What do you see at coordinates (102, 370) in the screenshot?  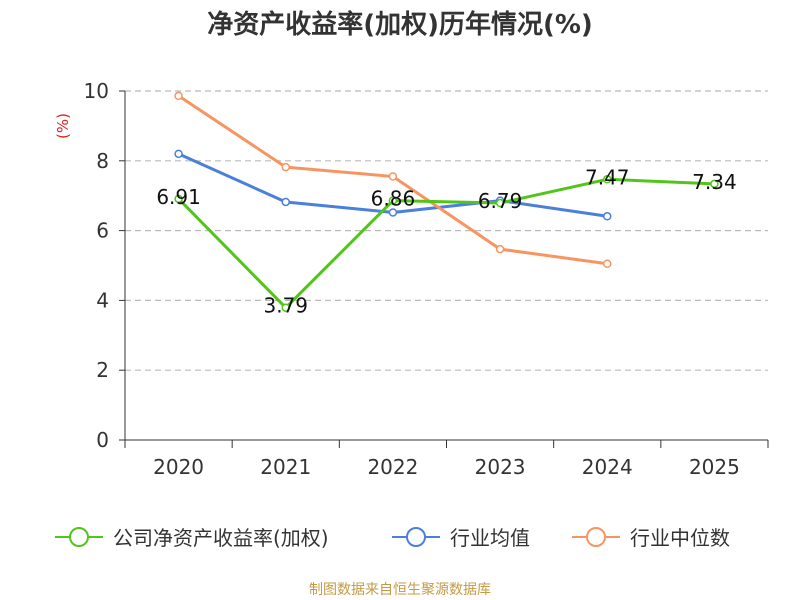 I see `y-tick-label: 2` at bounding box center [102, 370].